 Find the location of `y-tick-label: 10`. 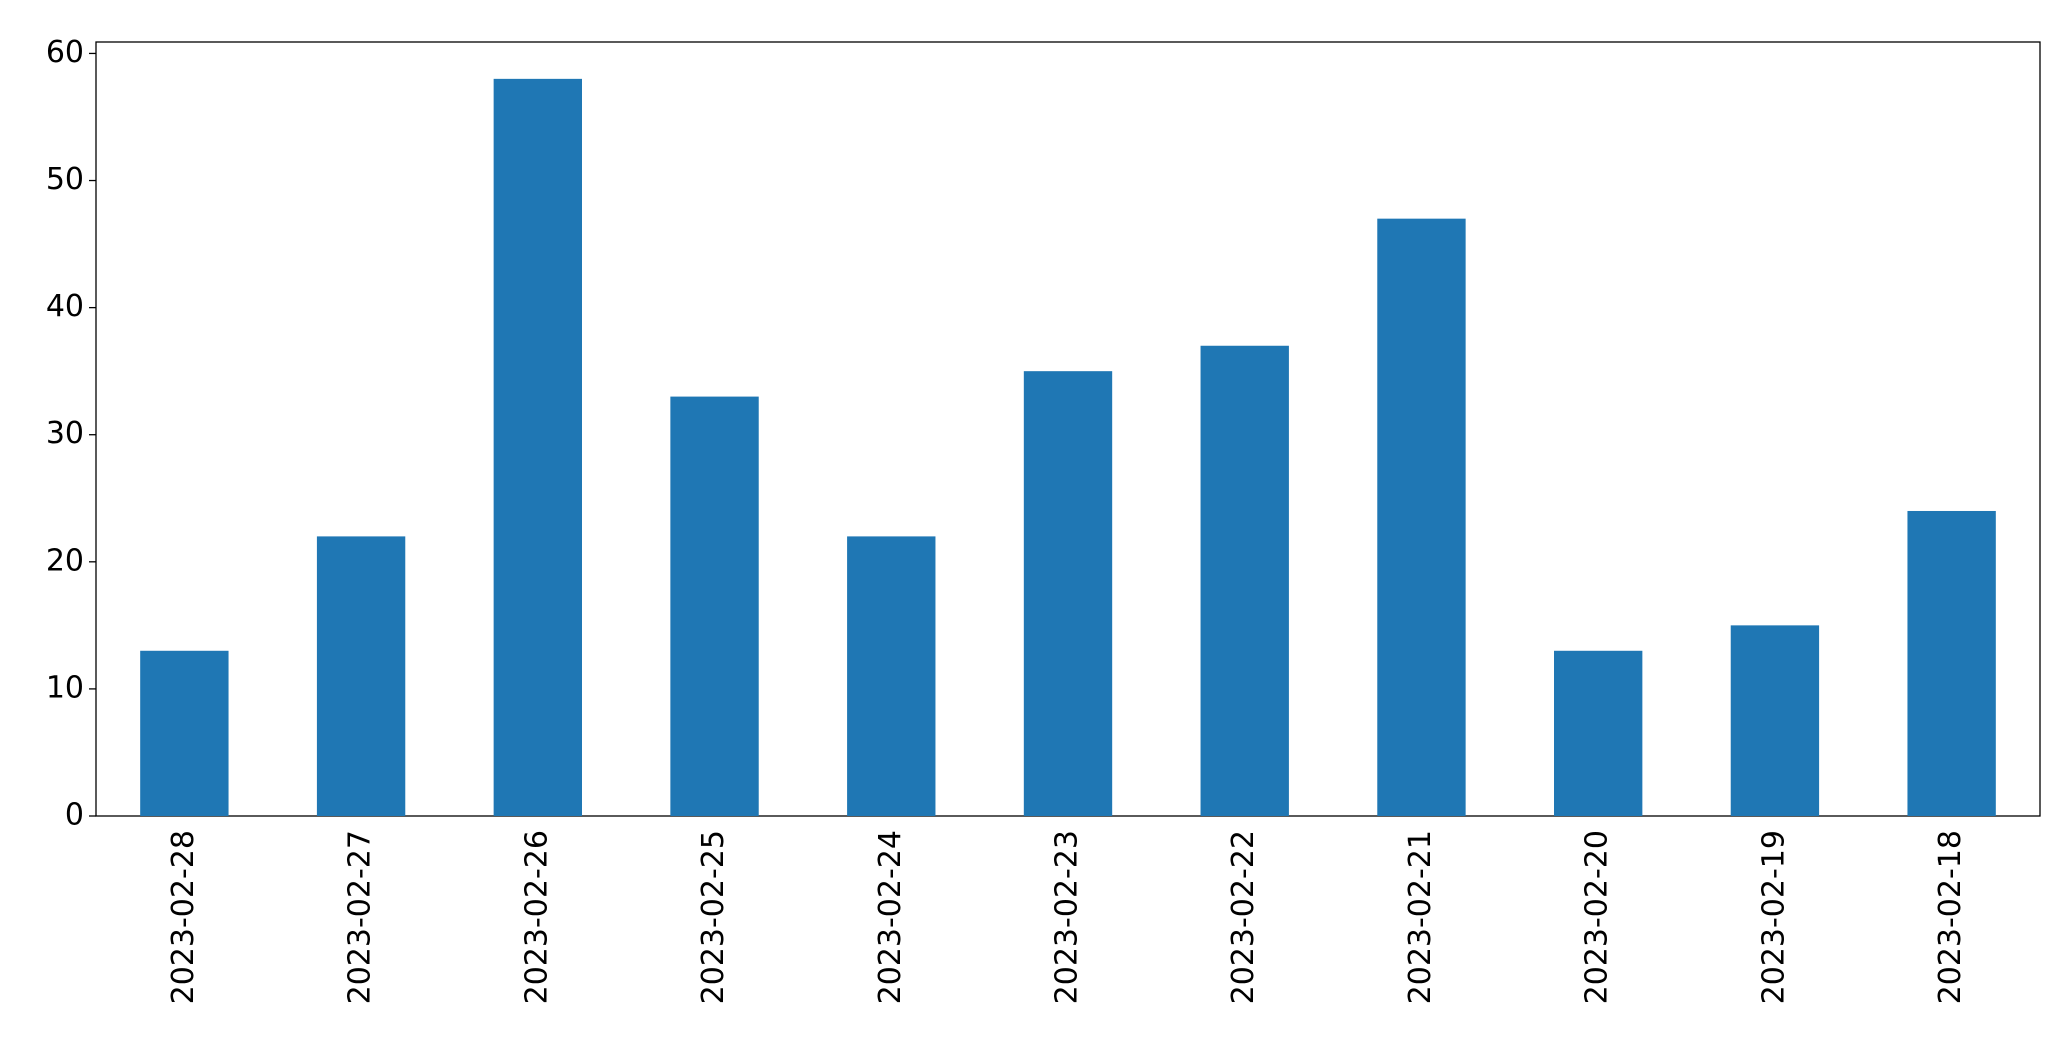

y-tick-label: 10 is located at coordinates (65, 687).